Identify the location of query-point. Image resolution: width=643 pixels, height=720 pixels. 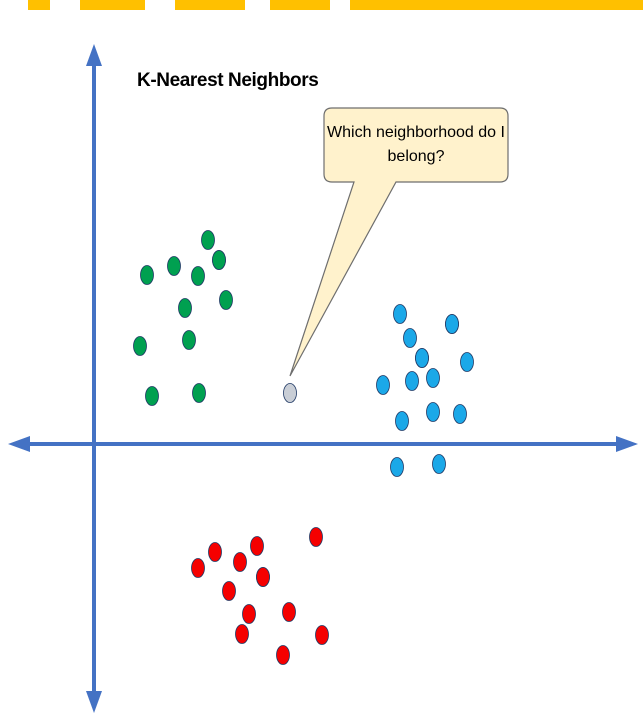
(290, 393).